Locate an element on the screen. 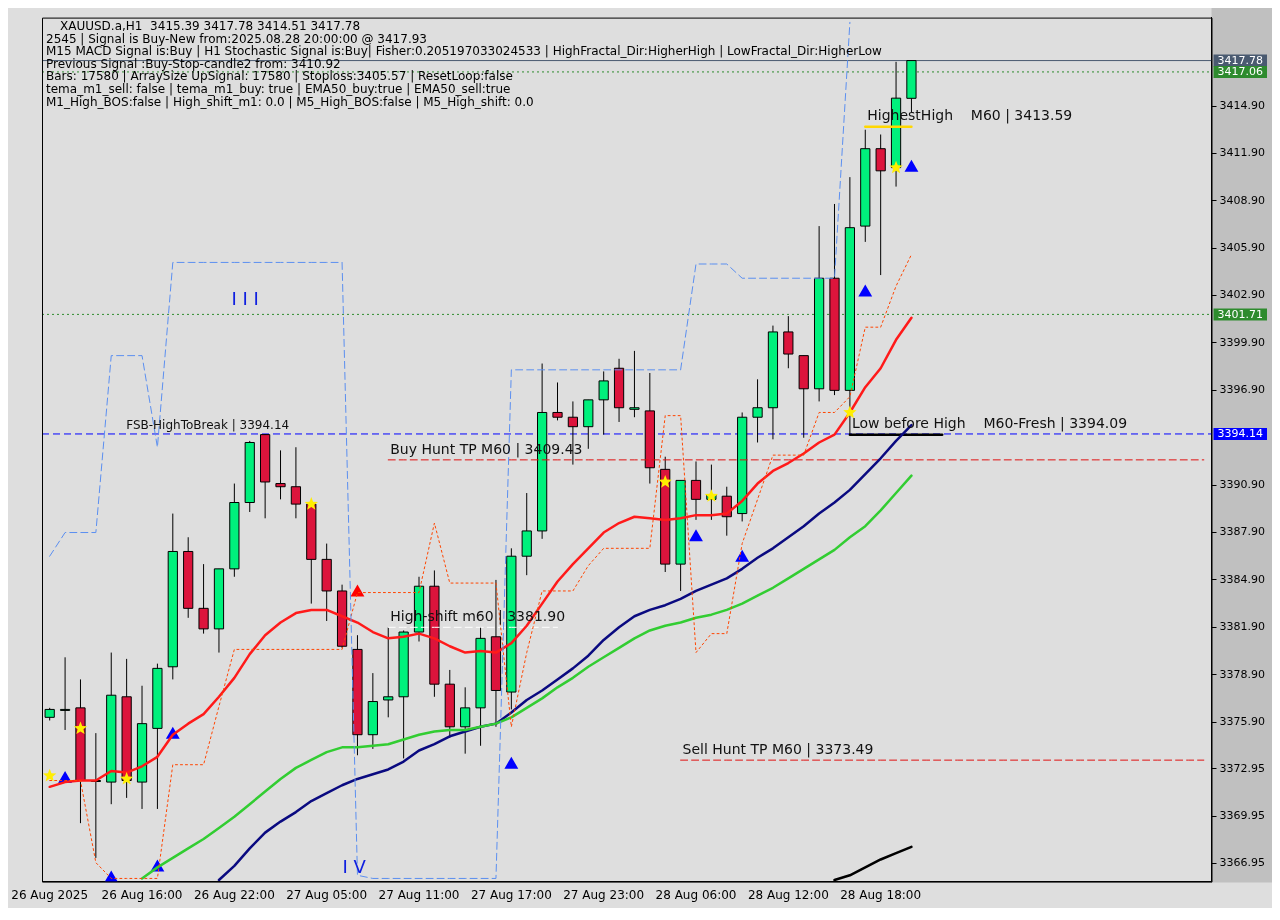 The width and height of the screenshot is (1280, 920). annotation: M15 MACD Signal is:Buy | H1 Stochastic Signal is:Buy| Fisher:0.205197033024533 | HighFractal_Dir:HigherHigh | LowFractal_Dir:HigherLow is located at coordinates (464, 51).